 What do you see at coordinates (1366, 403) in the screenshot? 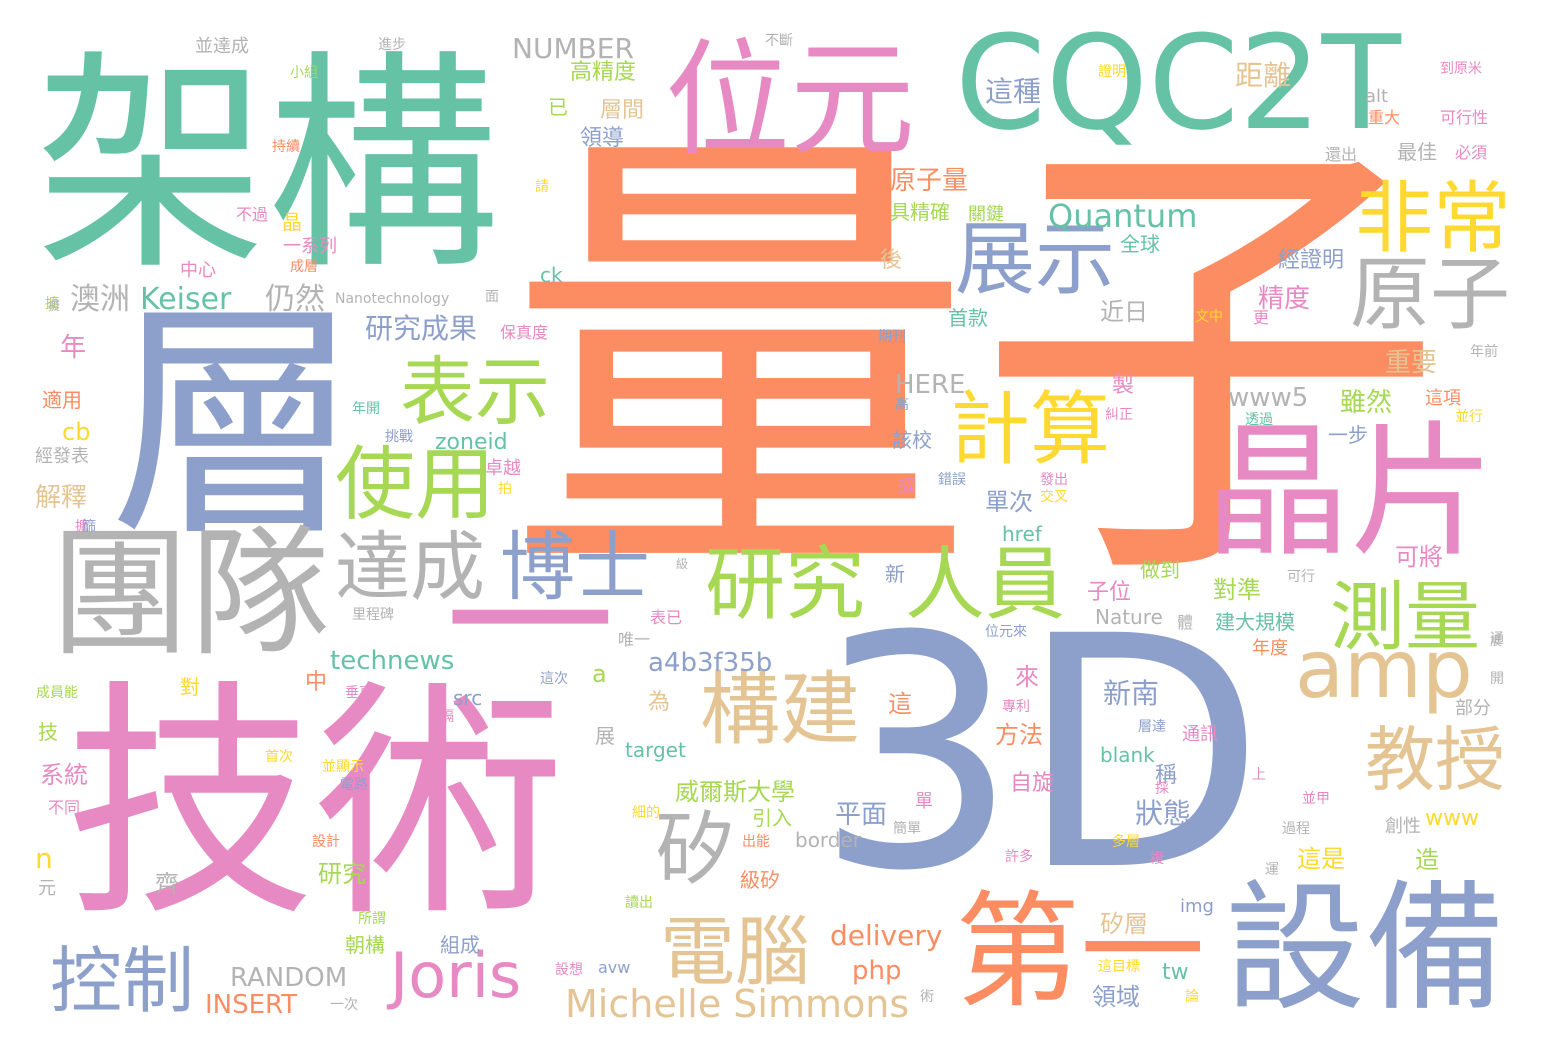
I see `word-suiran: 雖然` at bounding box center [1366, 403].